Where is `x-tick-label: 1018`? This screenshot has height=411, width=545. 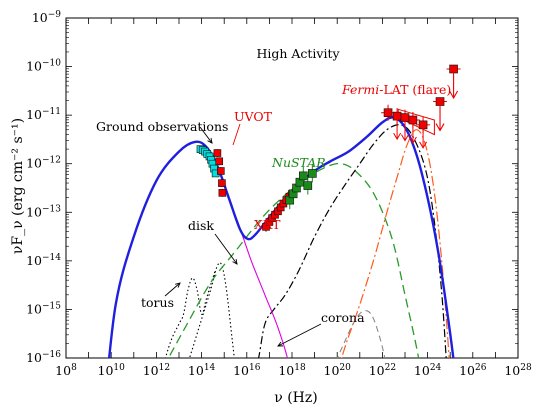 x-tick-label: 1018 is located at coordinates (292, 370).